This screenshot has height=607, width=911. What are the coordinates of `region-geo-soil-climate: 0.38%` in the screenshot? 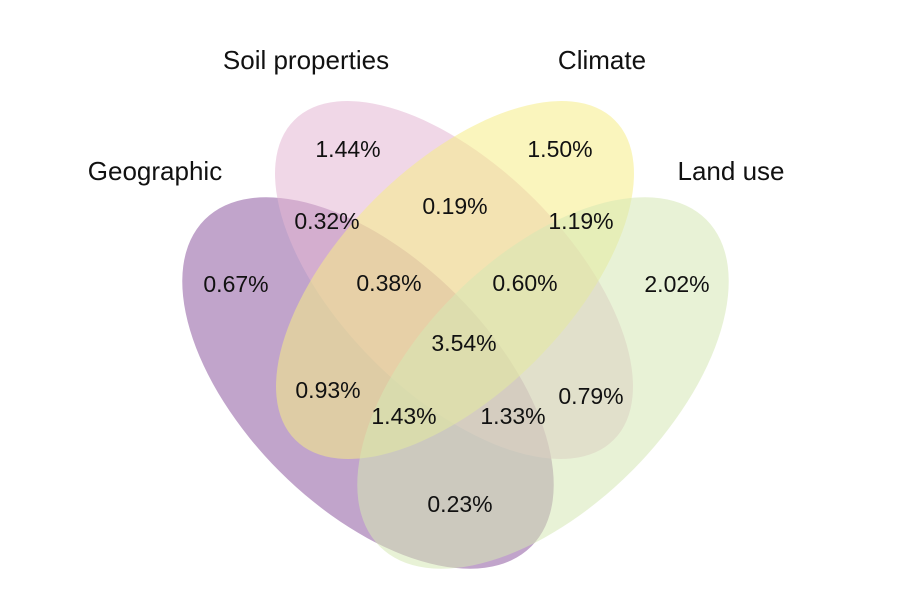 It's located at (388, 283).